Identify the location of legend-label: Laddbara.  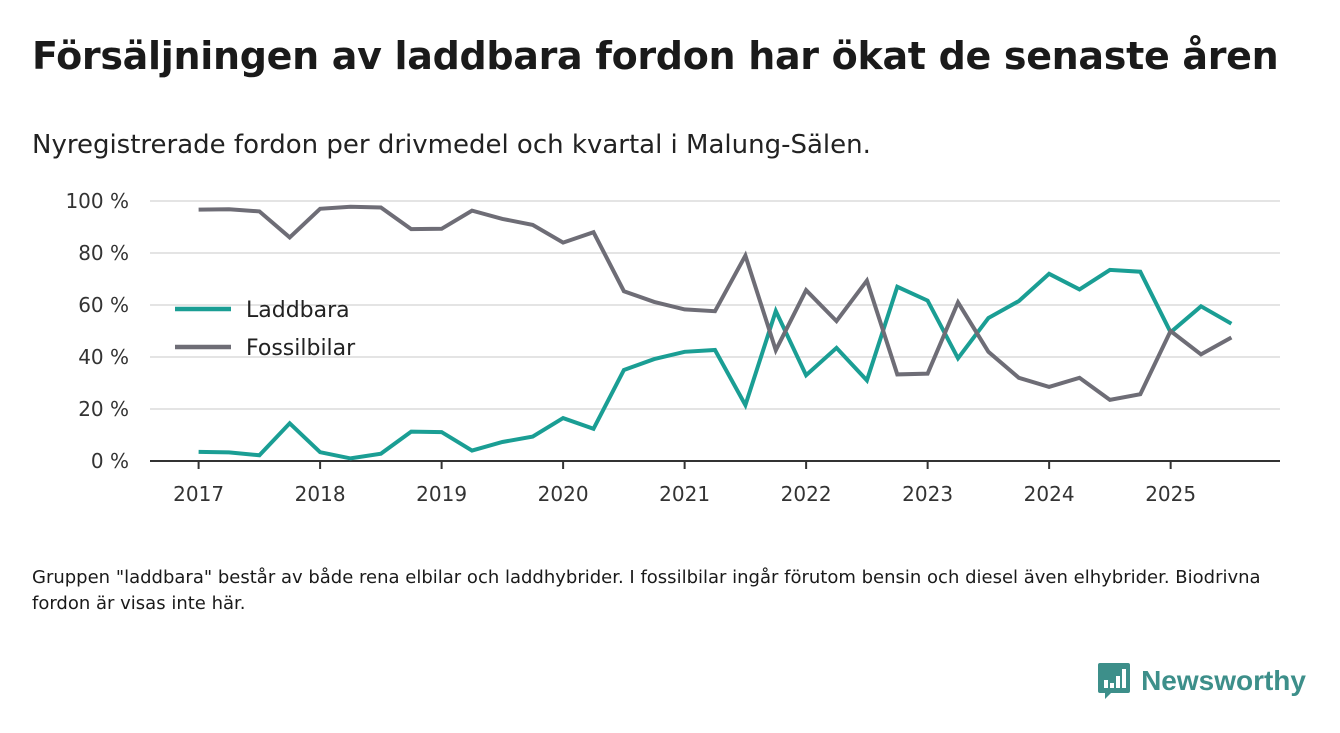
(298, 310).